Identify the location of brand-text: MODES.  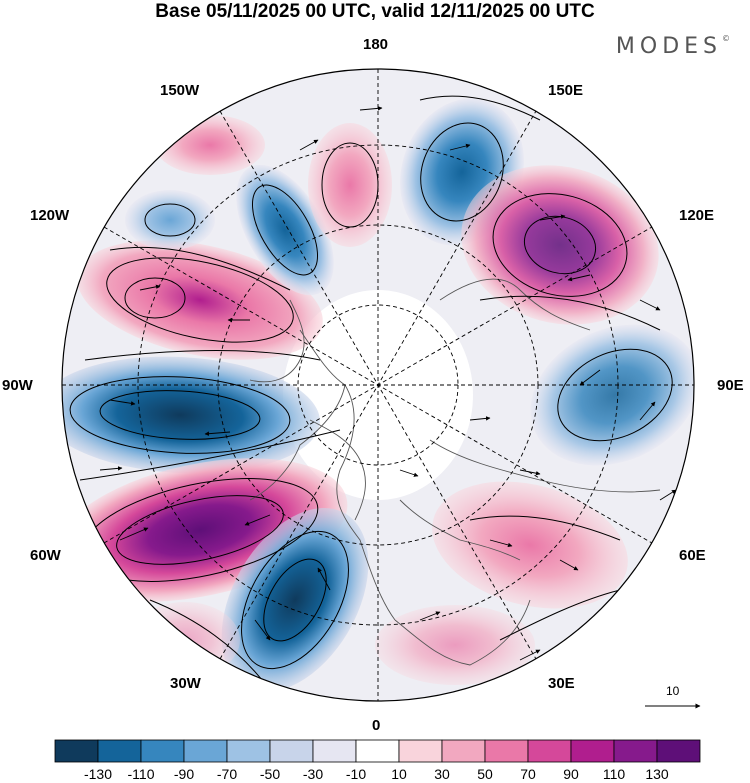
(668, 46).